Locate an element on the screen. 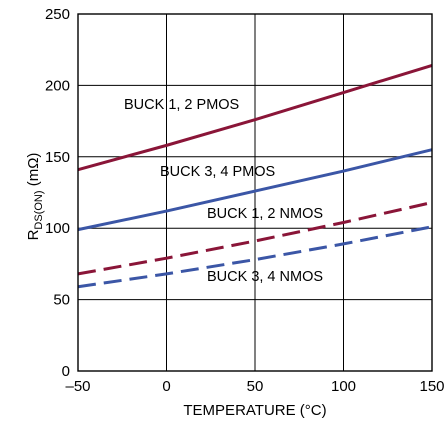  x-tick-label: 150 is located at coordinates (431, 386).